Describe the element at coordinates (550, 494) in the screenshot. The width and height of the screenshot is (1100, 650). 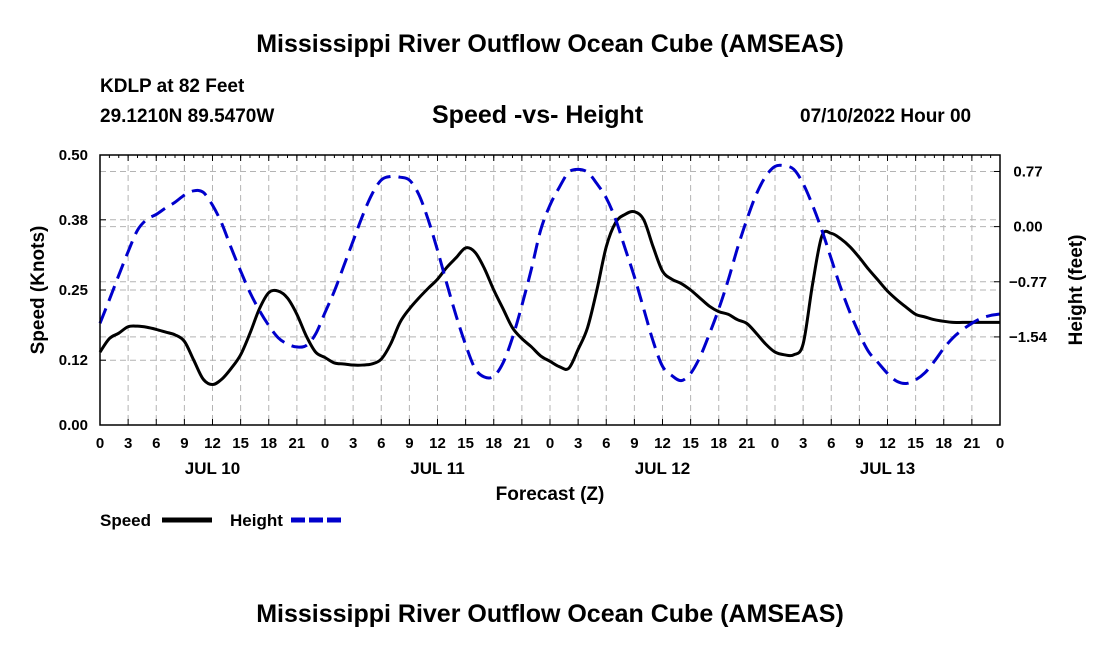
I see `x-axis-label: Forecast (Z)` at that location.